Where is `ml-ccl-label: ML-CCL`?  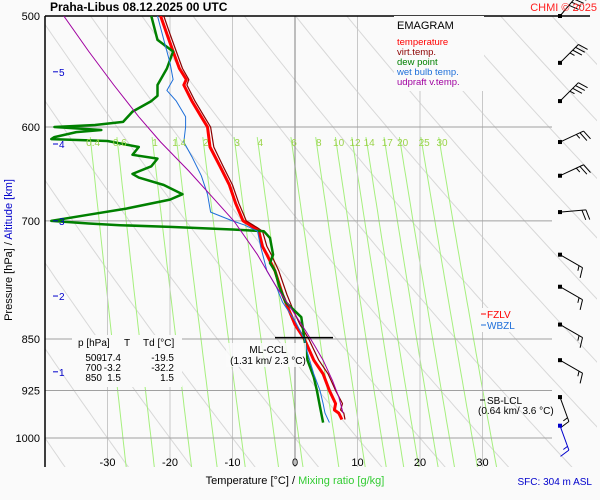
ml-ccl-label: ML-CCL is located at coordinates (268, 350).